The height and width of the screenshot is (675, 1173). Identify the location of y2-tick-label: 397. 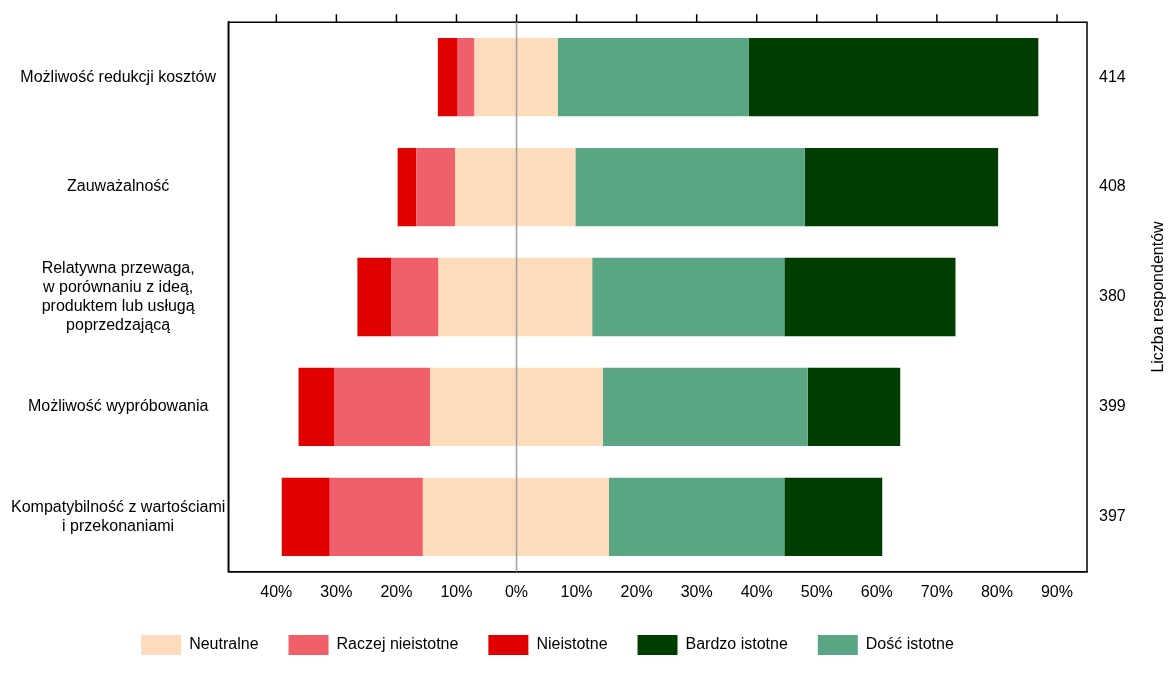
(1112, 516).